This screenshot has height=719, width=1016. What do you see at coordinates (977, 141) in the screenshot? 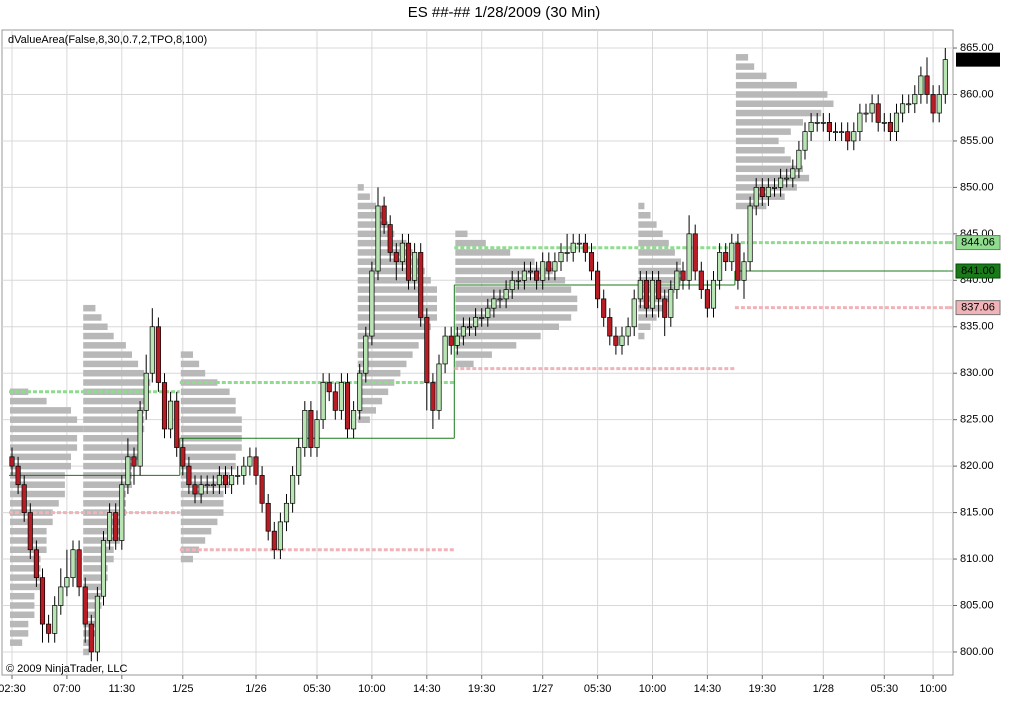
I see `y-tick-label: 855.00` at bounding box center [977, 141].